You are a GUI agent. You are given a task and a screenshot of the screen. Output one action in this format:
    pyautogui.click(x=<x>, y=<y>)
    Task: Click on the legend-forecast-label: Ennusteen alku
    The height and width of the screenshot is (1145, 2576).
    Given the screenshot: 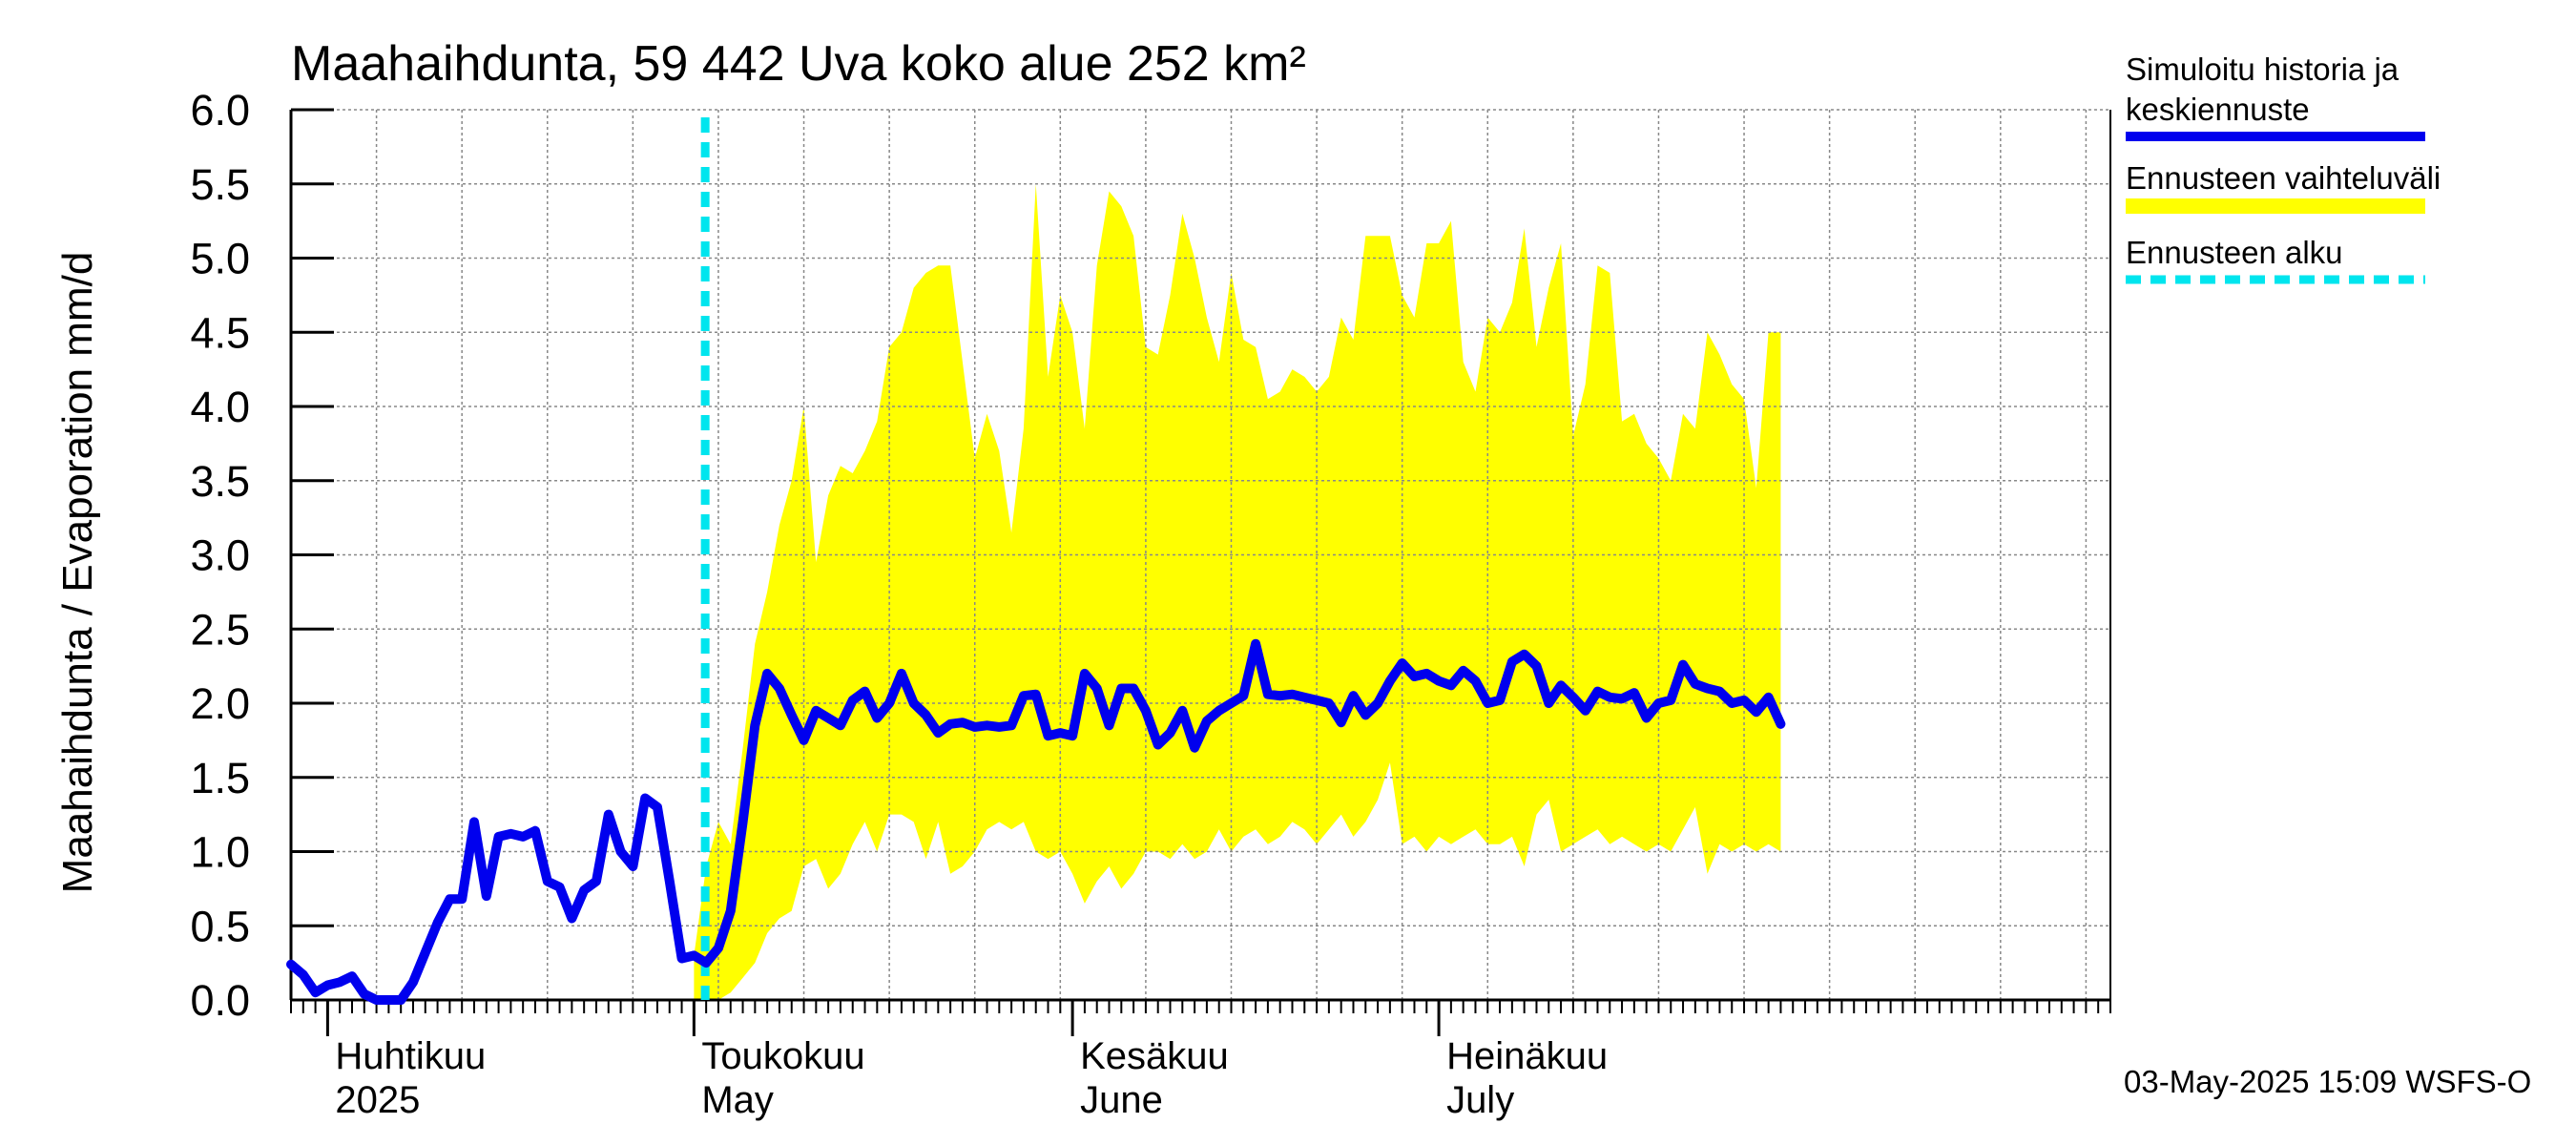 What is the action you would take?
    pyautogui.click(x=2234, y=253)
    